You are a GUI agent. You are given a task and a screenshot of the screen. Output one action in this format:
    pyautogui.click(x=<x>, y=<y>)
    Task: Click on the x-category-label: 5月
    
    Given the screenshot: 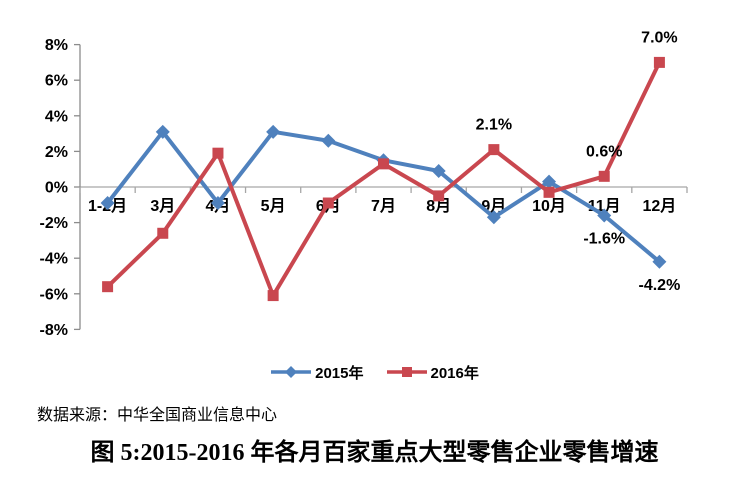 What is the action you would take?
    pyautogui.click(x=273, y=206)
    